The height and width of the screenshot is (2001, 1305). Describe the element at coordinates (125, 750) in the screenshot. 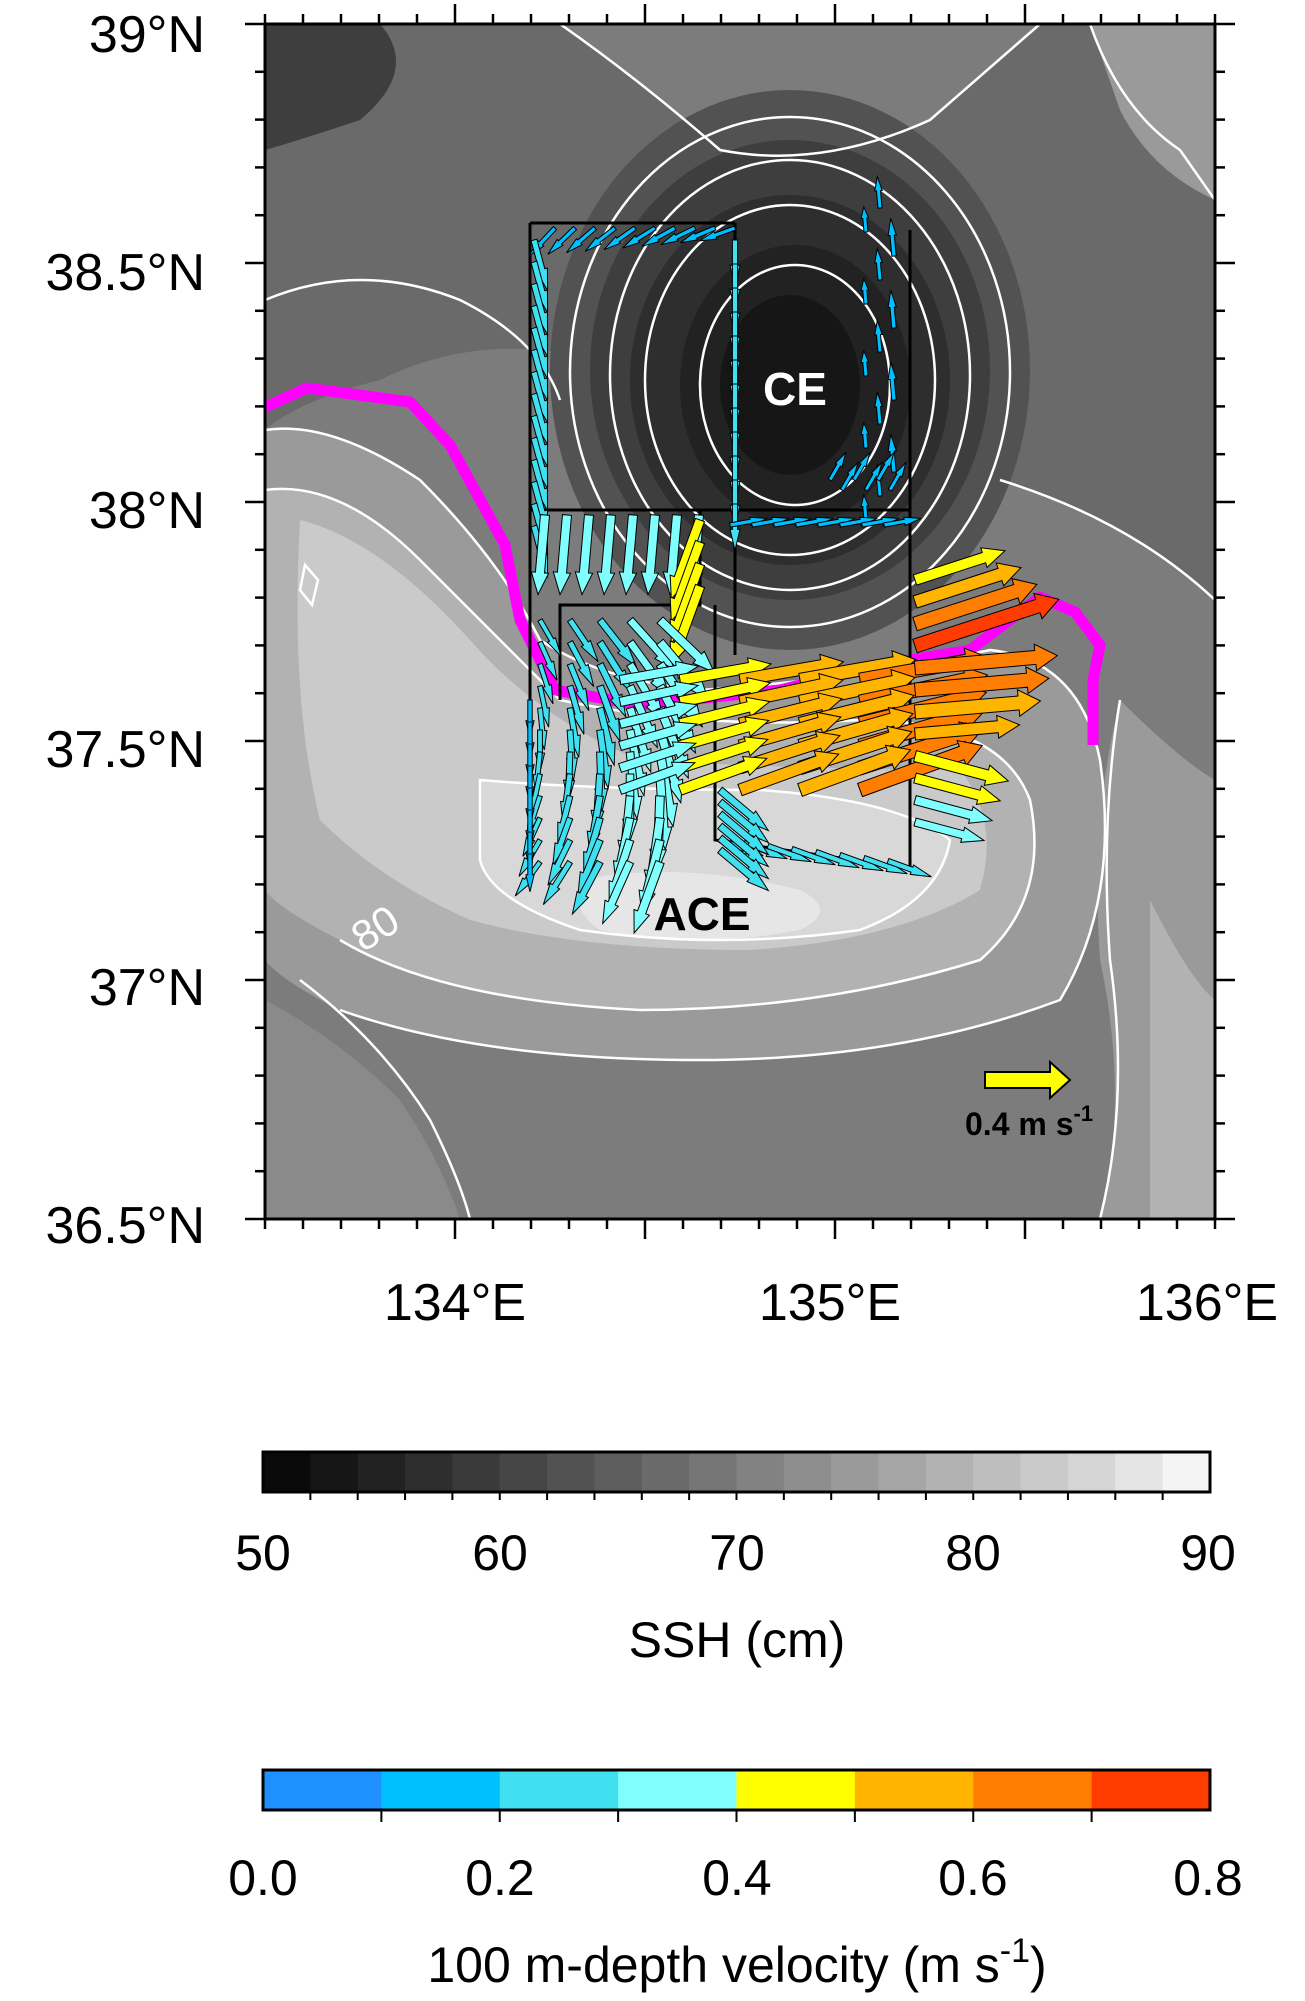

I see `y-tick-label: 37.5°N` at that location.